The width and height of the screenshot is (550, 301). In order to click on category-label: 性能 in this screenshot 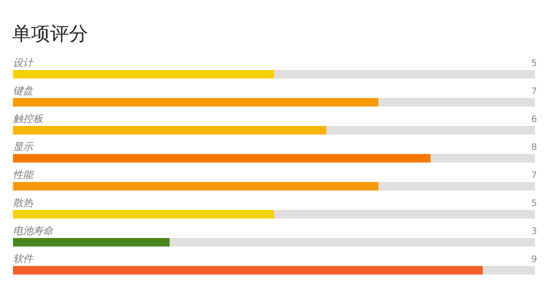, I will do `click(23, 175)`.